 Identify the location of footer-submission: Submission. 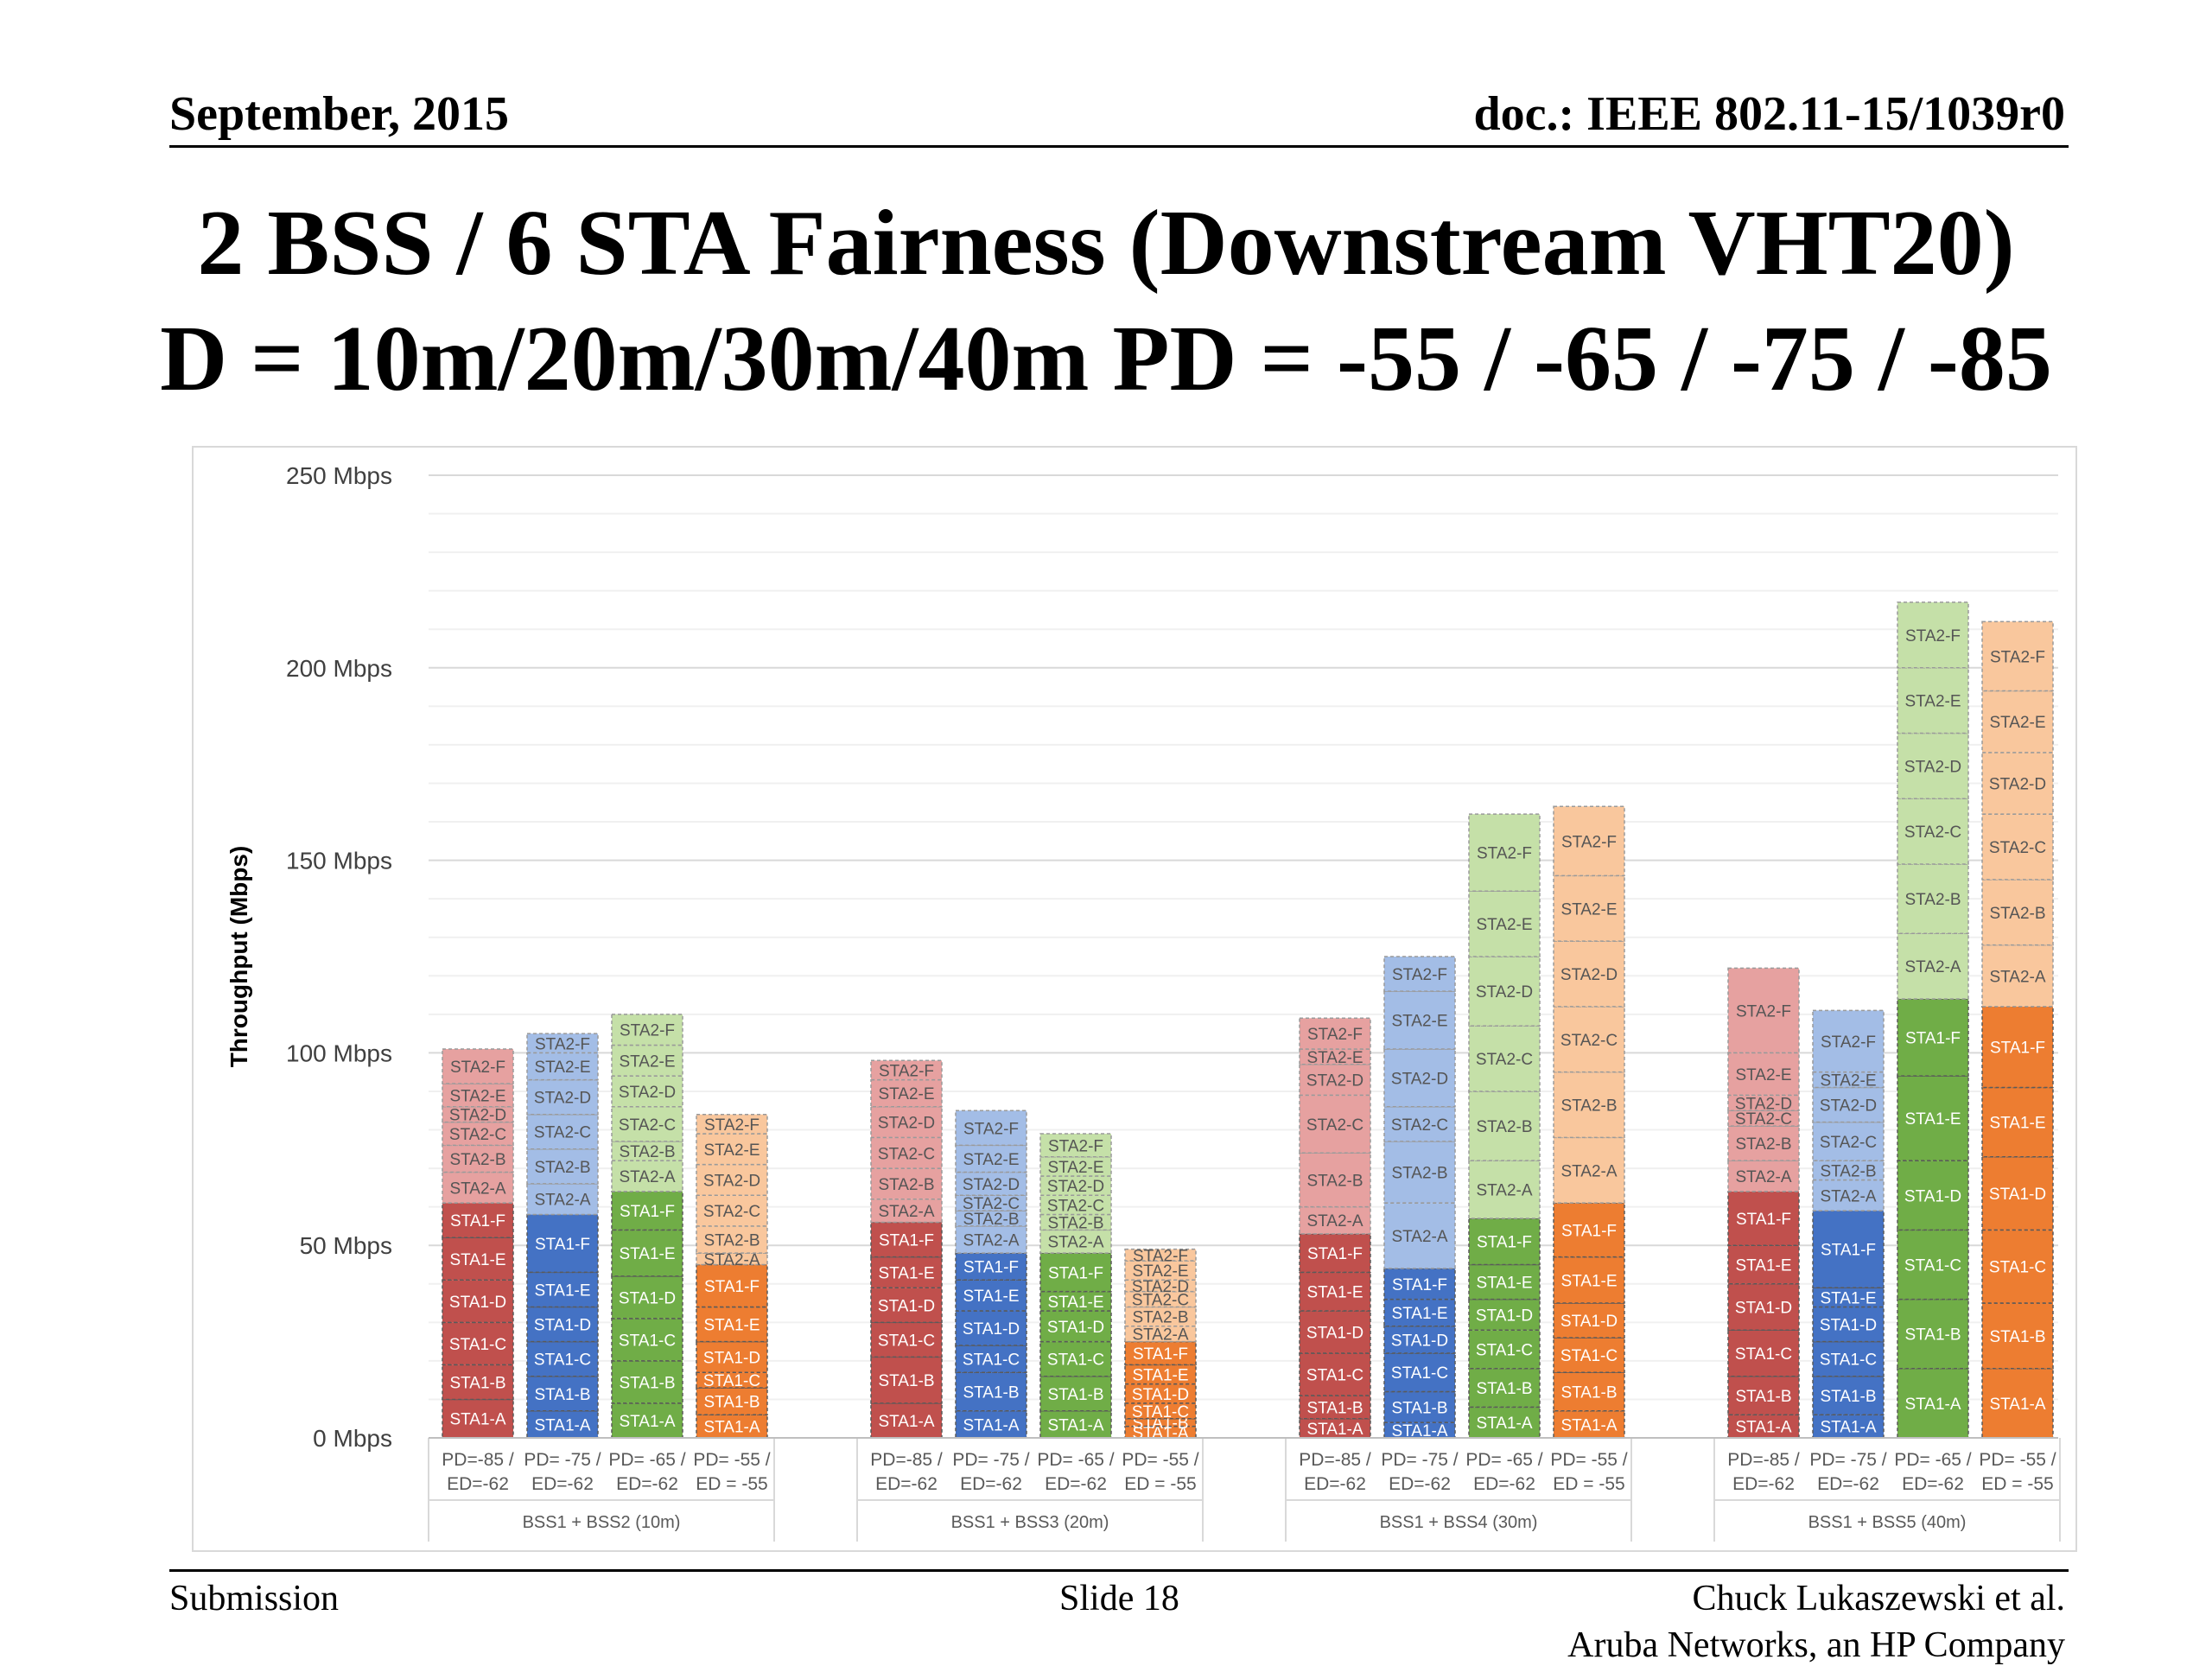
(254, 1599).